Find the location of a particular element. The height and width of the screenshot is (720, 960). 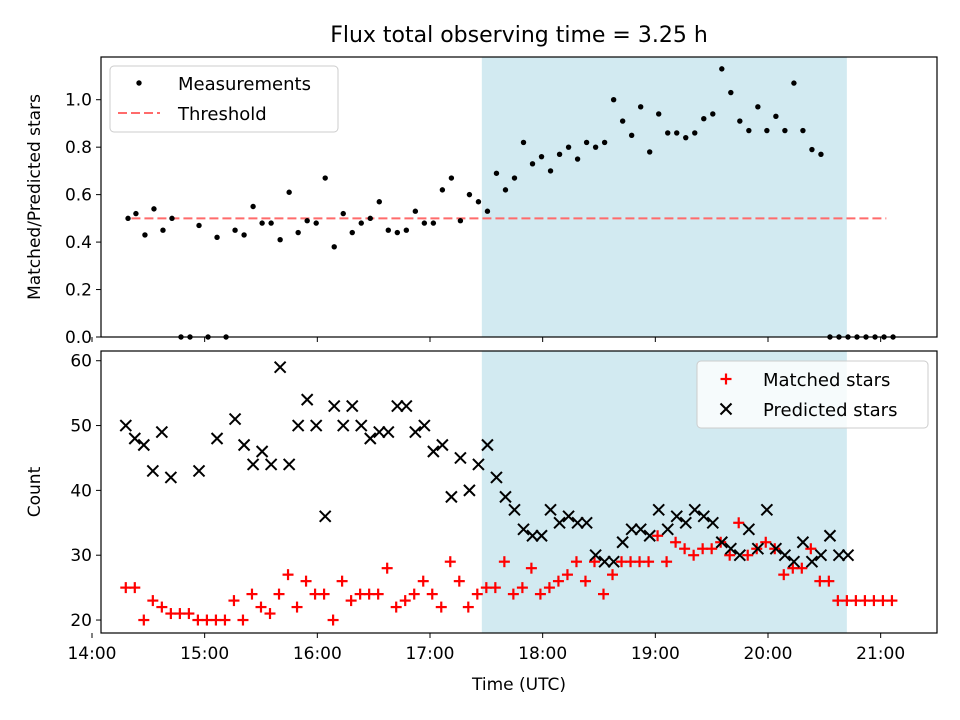

legend-predicted-label: Predicted stars is located at coordinates (830, 410).